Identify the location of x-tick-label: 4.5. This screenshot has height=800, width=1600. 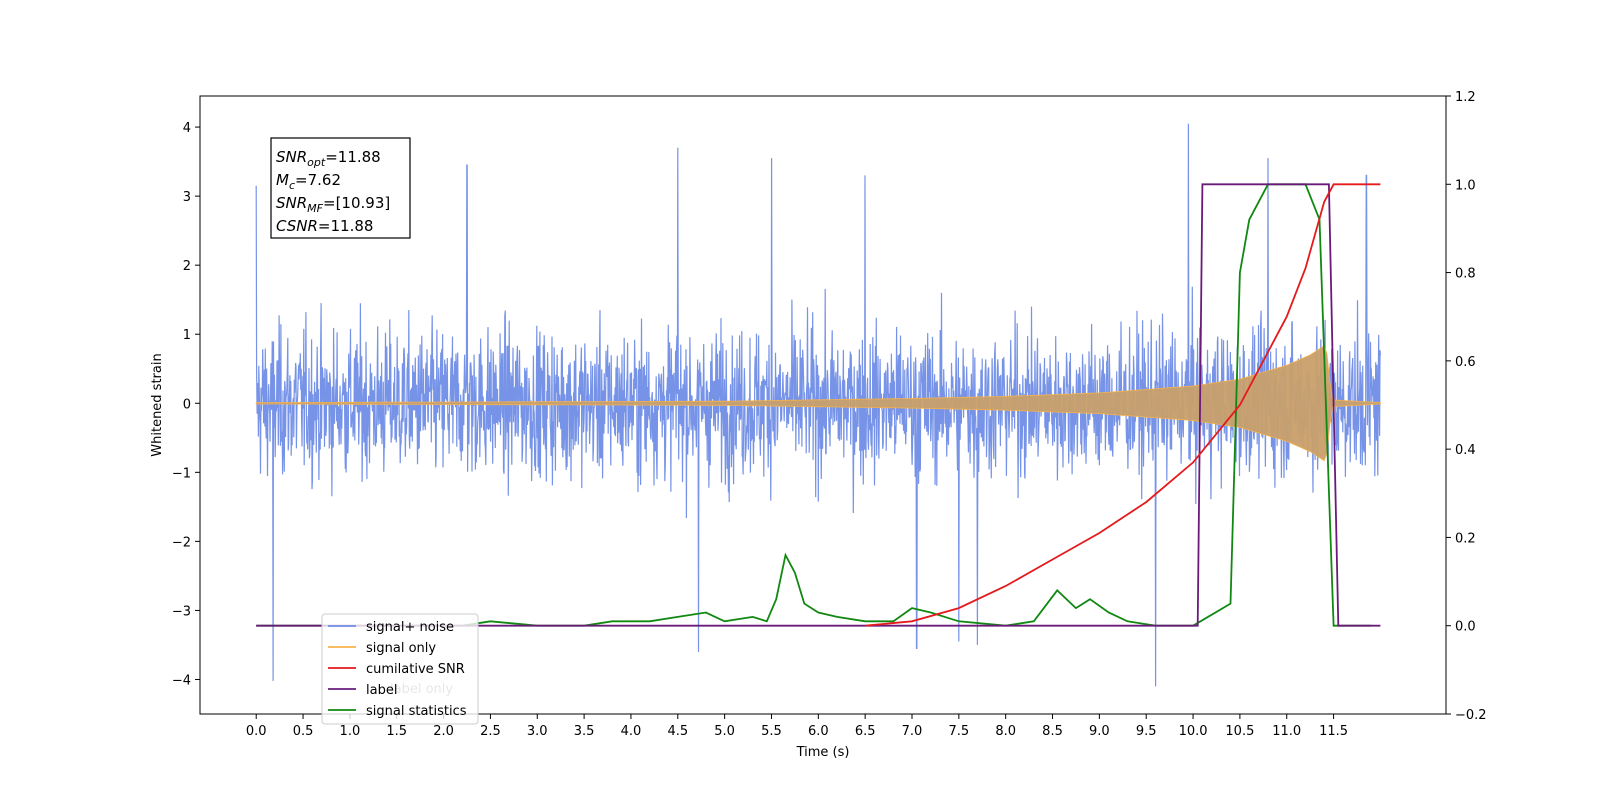
(677, 731).